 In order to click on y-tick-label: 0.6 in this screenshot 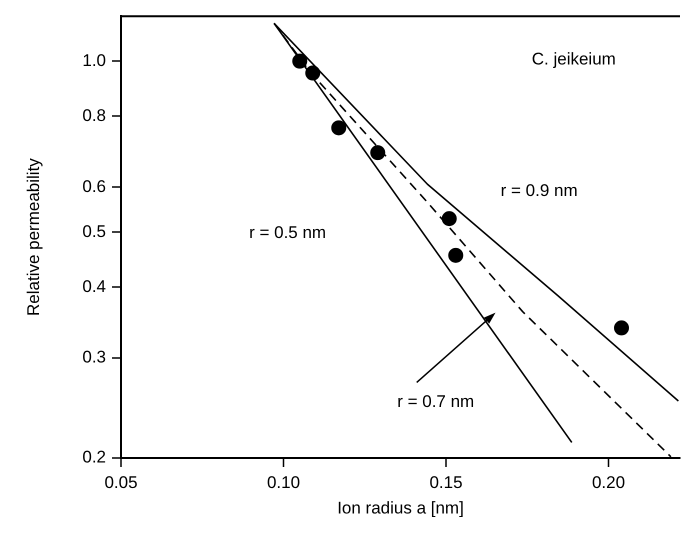, I will do `click(94, 186)`.